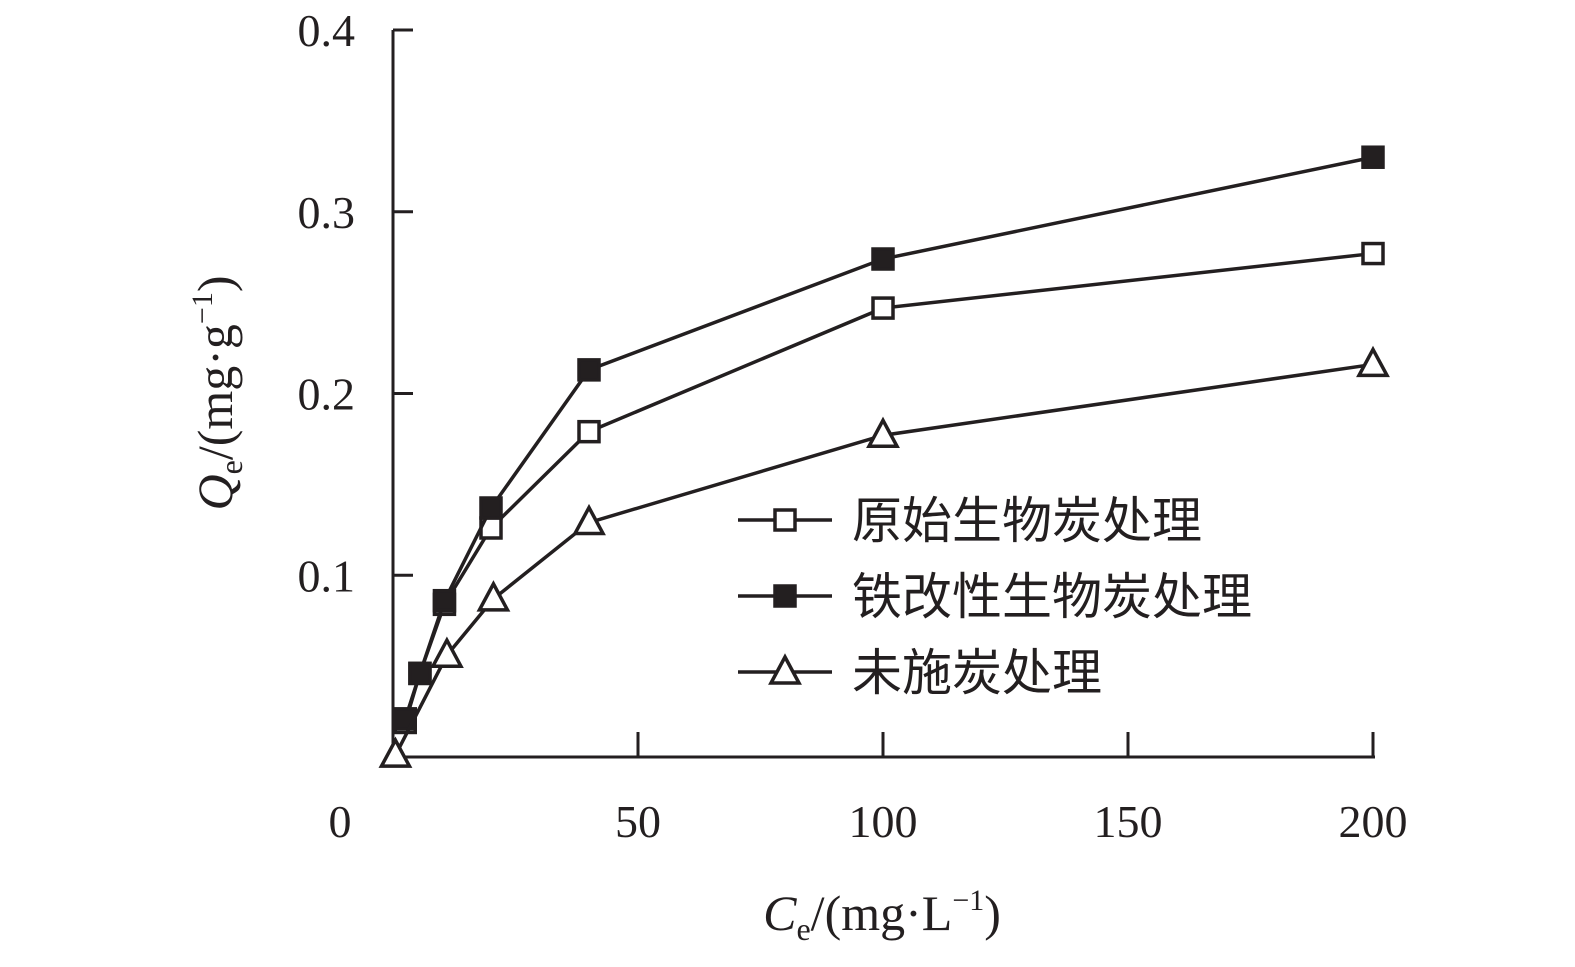  Describe the element at coordinates (882, 915) in the screenshot. I see `x-axis-label: Ce/(mg·L−1)` at that location.